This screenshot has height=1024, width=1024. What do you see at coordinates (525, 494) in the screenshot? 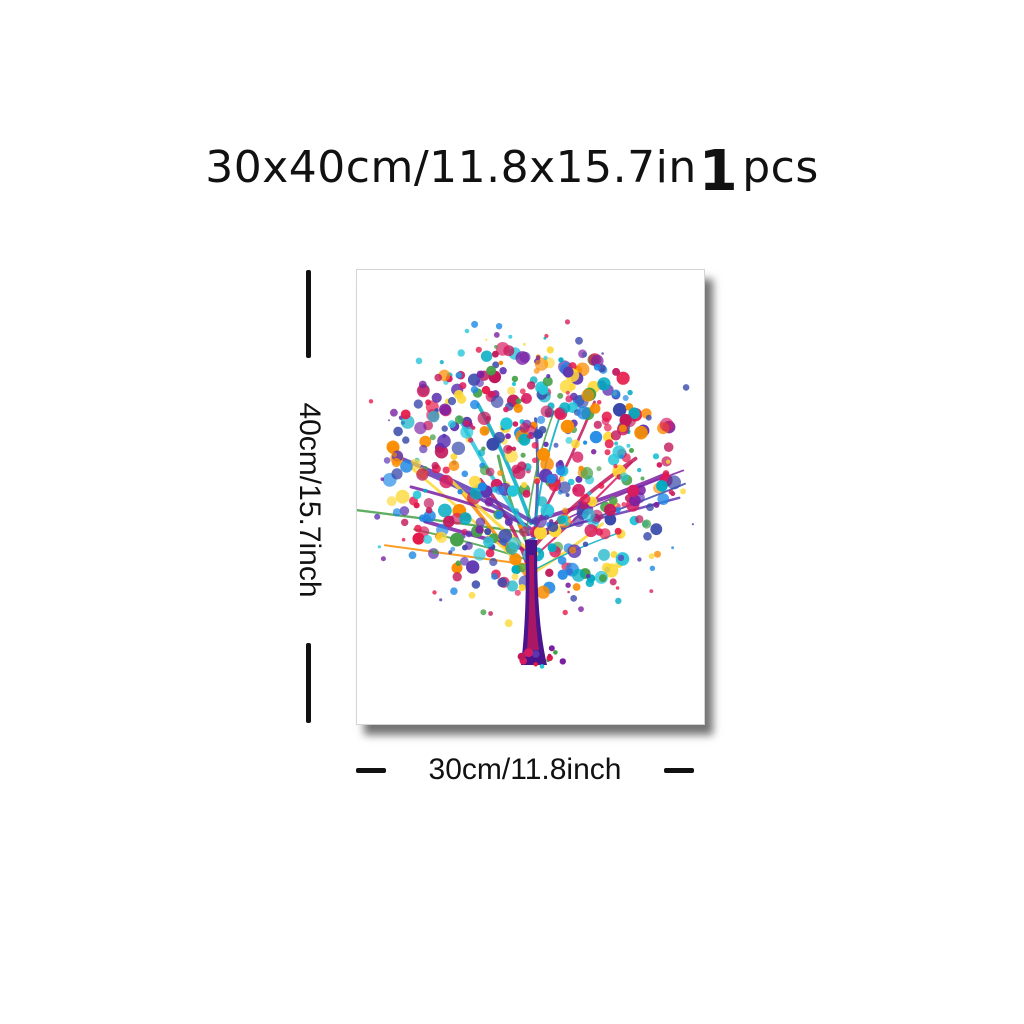
I see `watercolor-tree-icon` at bounding box center [525, 494].